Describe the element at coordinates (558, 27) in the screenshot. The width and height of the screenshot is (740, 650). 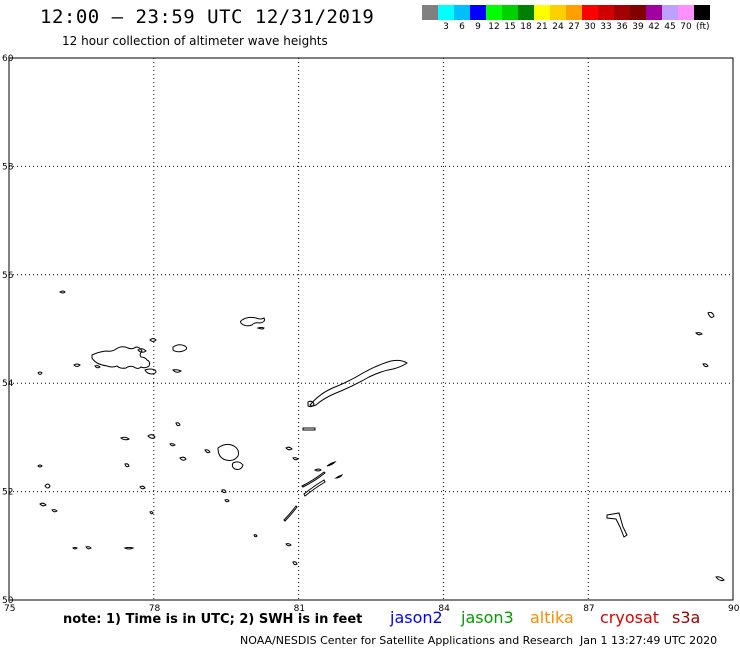
I see `colorbar-label: 24` at that location.